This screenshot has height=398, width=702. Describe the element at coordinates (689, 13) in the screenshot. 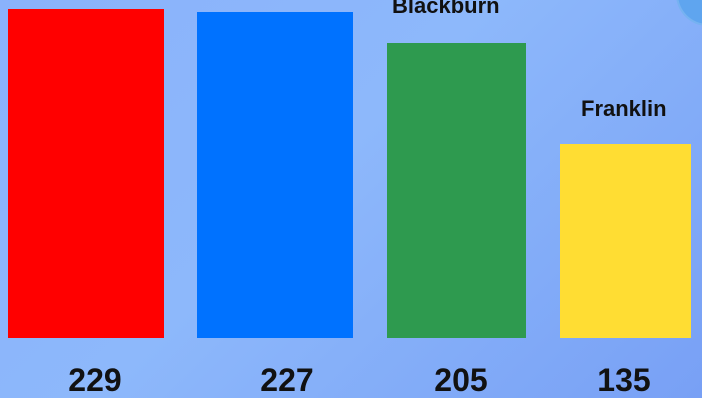

I see `corner-decoration-circle` at that location.